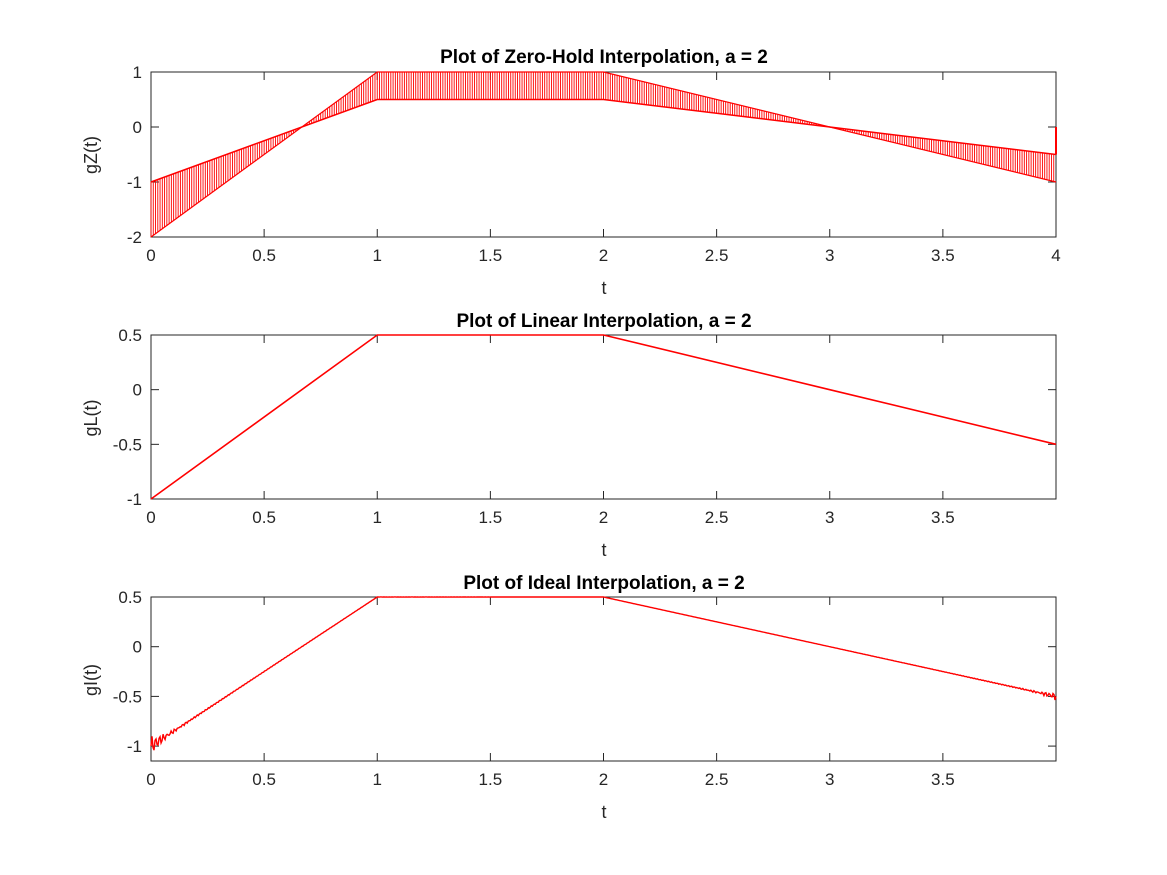  What do you see at coordinates (150, 779) in the screenshot?
I see `ideal-xtick-label: 0` at bounding box center [150, 779].